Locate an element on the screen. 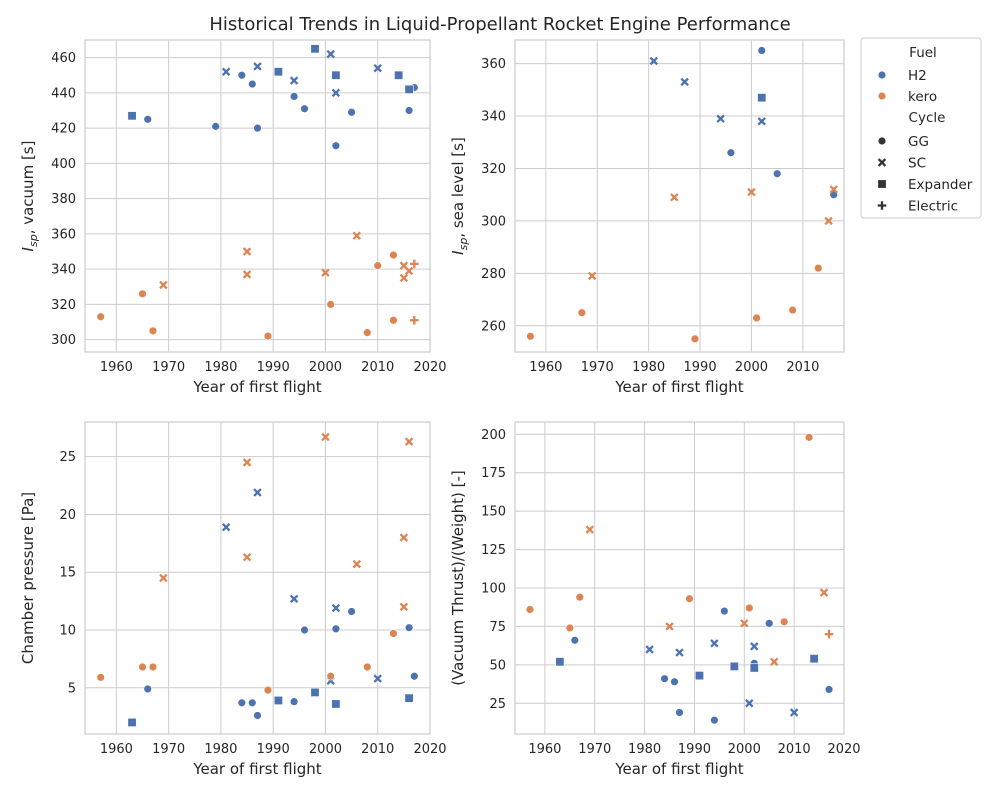  x-tick-label: 1980 is located at coordinates (220, 749).